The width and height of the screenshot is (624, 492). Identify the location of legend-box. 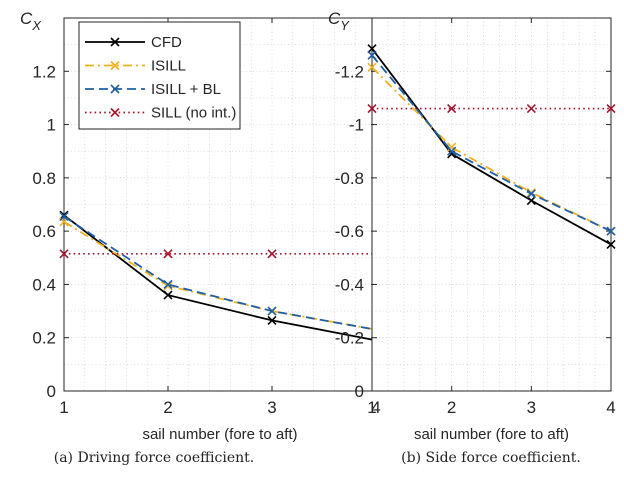
(159, 75).